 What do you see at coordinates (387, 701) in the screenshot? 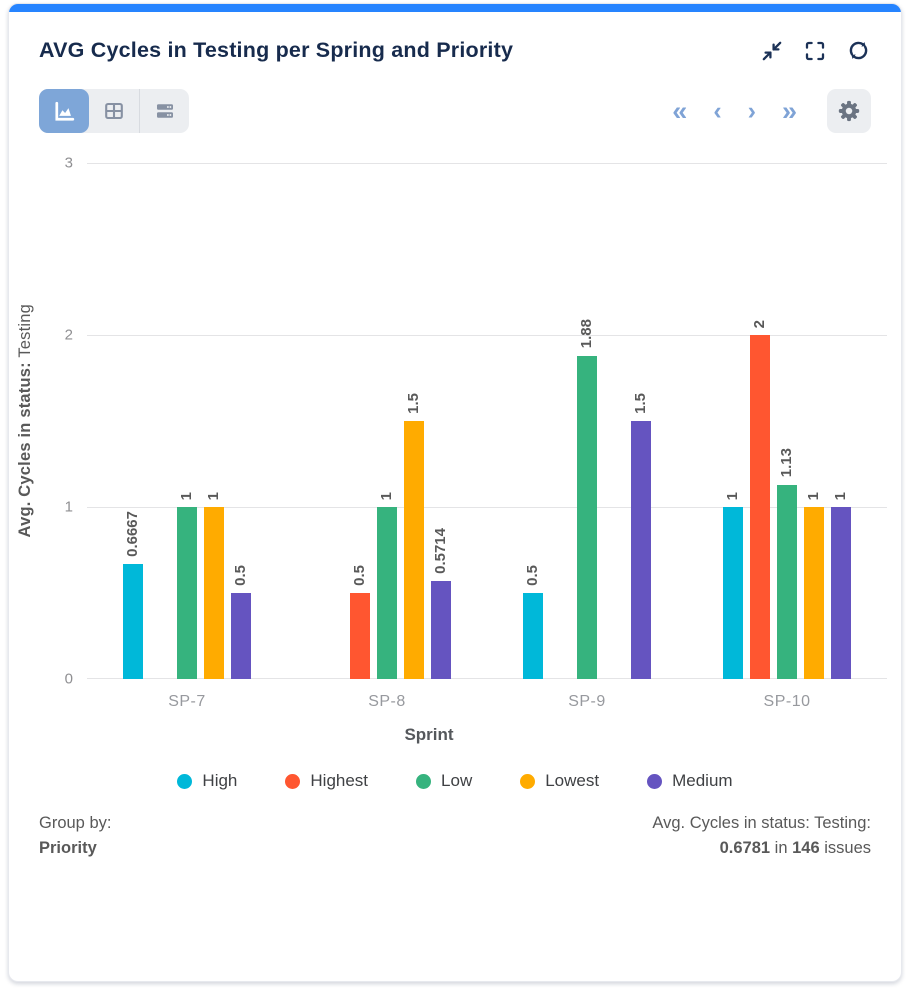
I see `x-tick-label-sp-8: SP-8` at bounding box center [387, 701].